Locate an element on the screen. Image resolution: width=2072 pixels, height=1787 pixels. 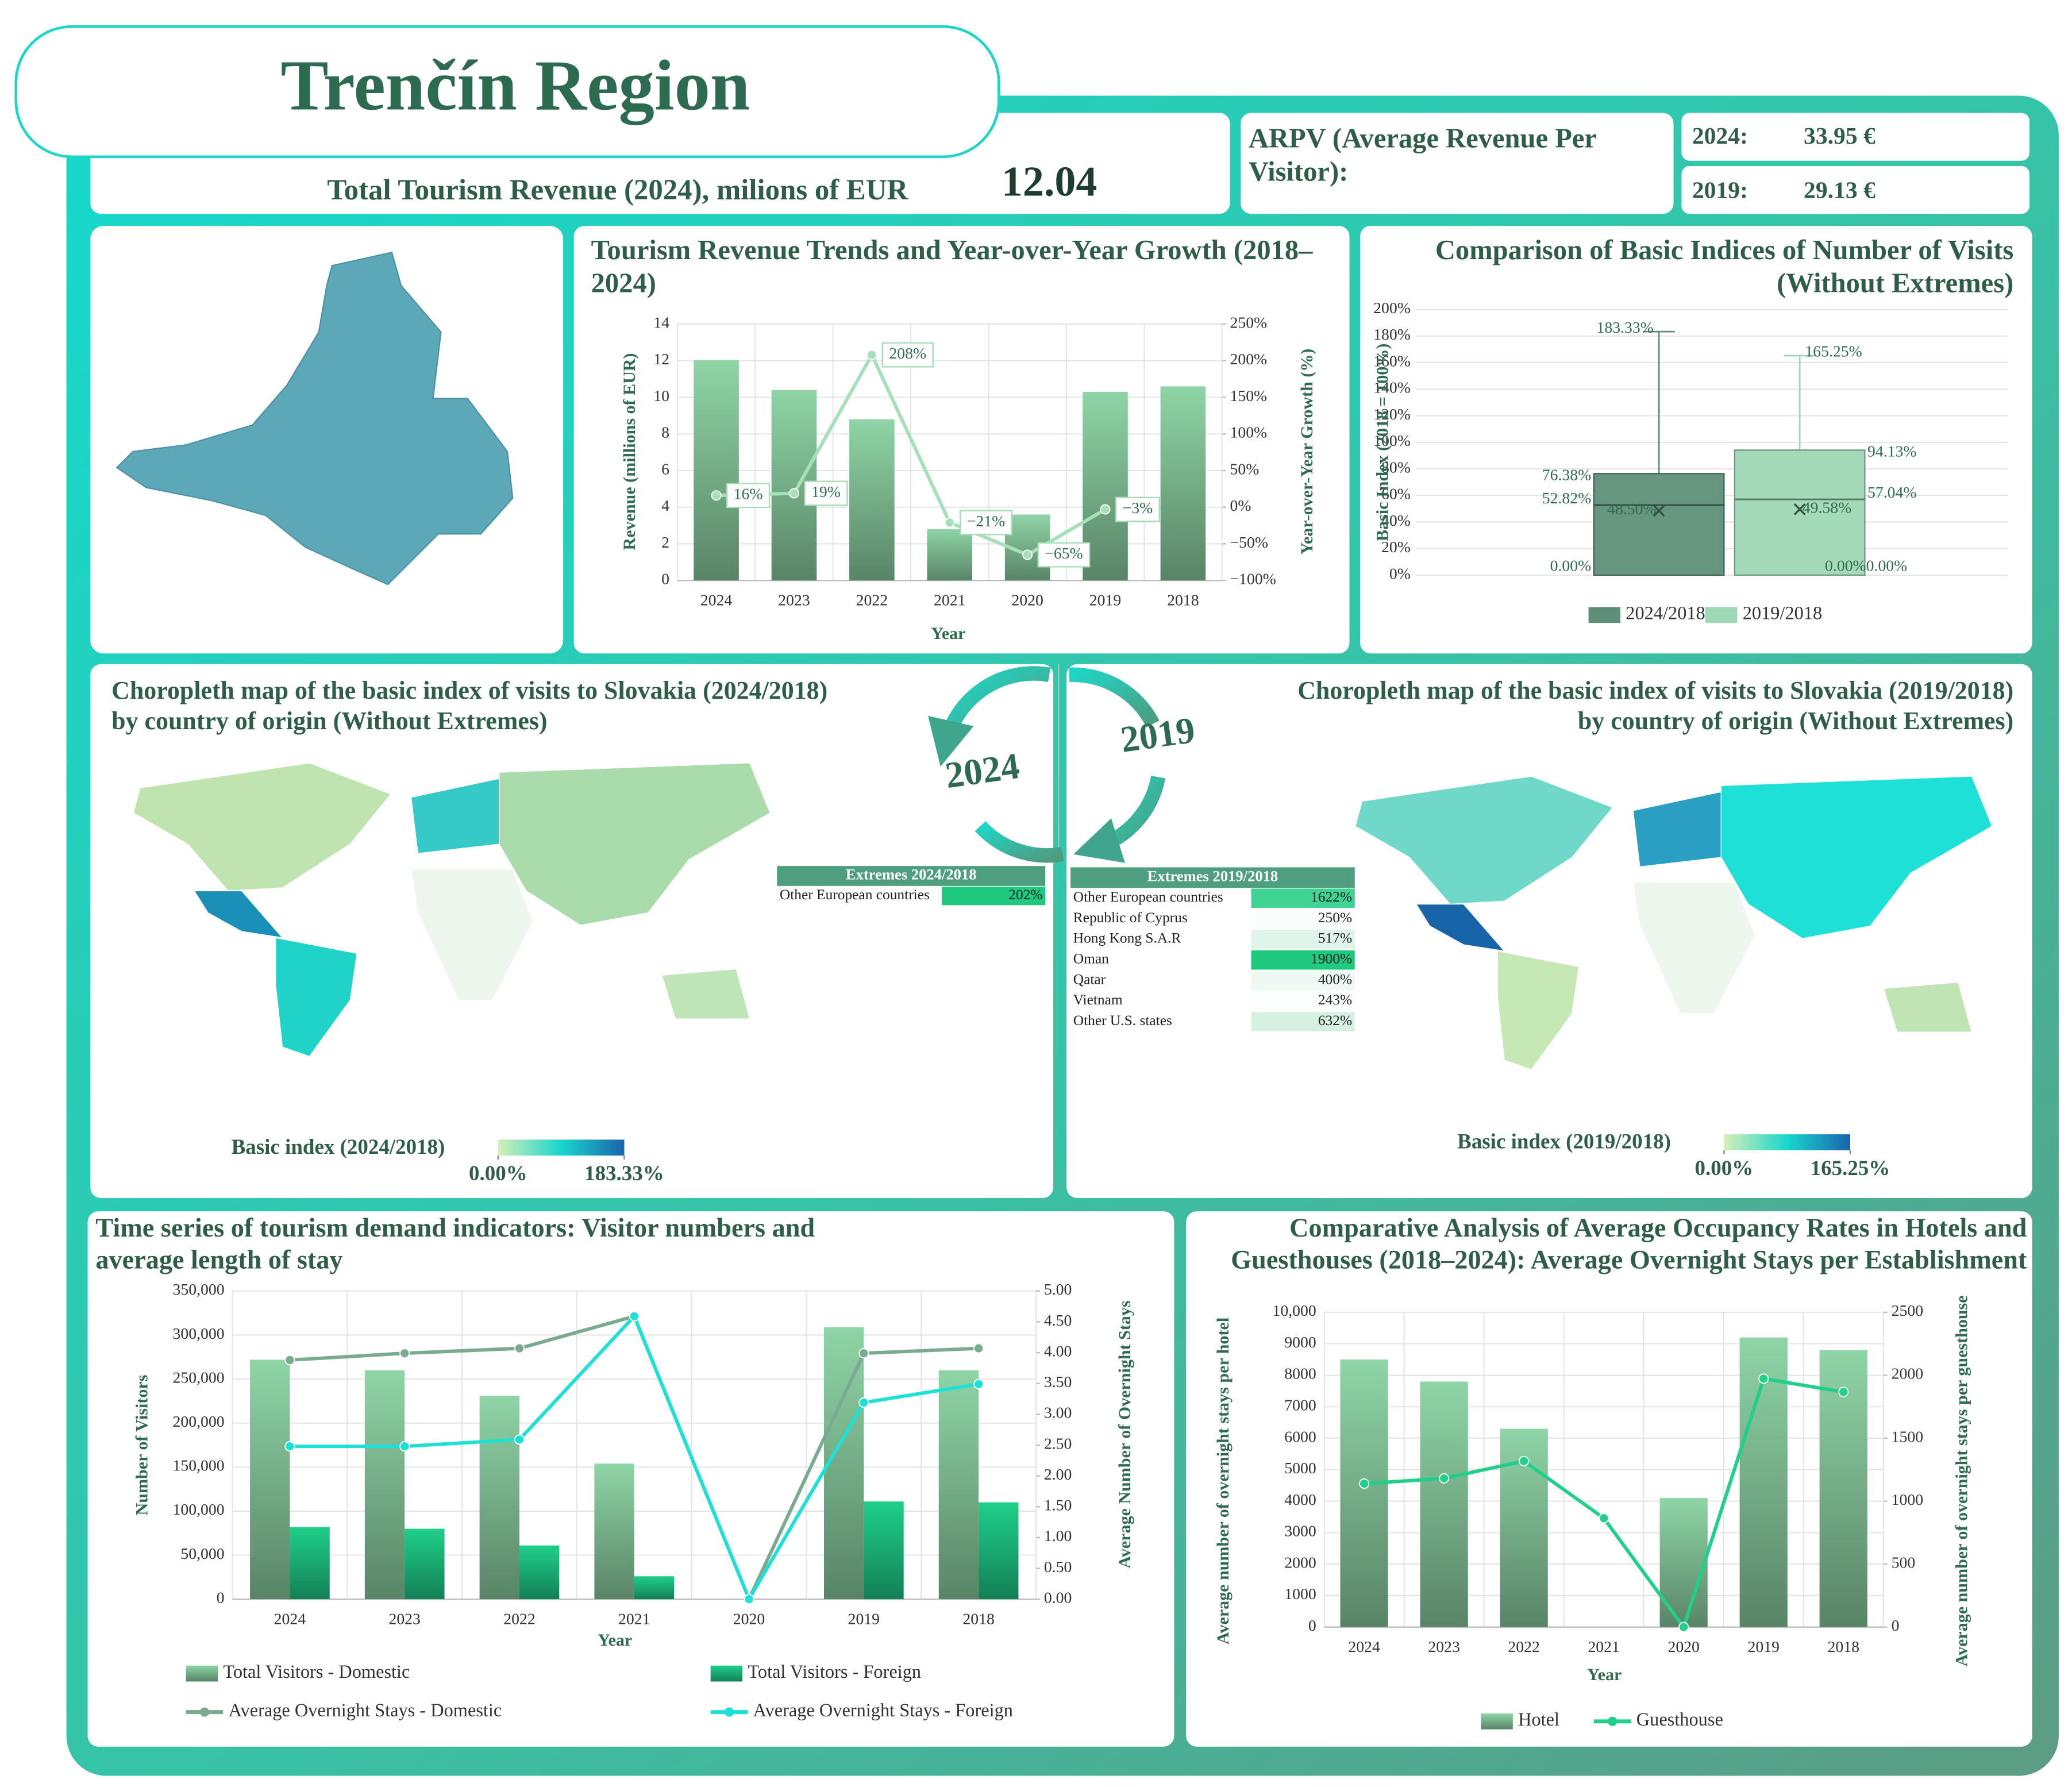
axis-title: Year is located at coordinates (615, 1640).